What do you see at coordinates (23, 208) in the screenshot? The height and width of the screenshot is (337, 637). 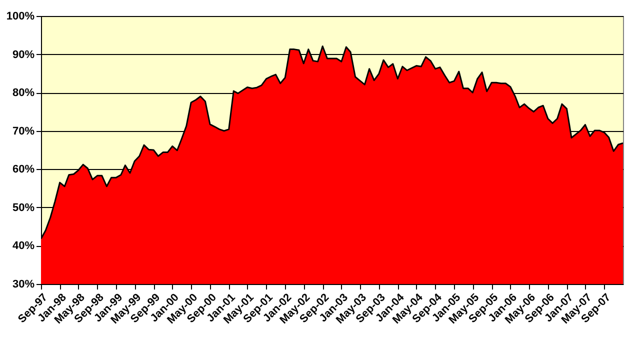 I see `y-tick-label: 50%` at bounding box center [23, 208].